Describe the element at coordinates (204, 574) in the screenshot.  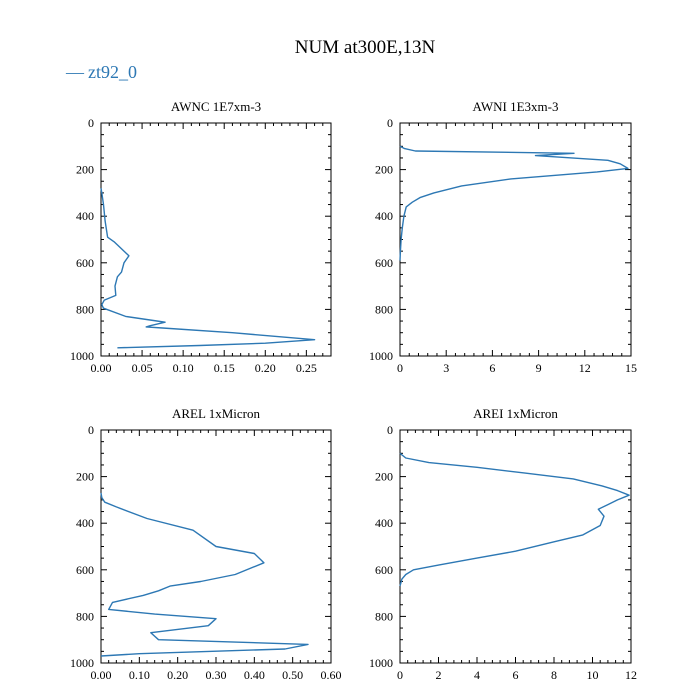
I see `series-line-arel` at that location.